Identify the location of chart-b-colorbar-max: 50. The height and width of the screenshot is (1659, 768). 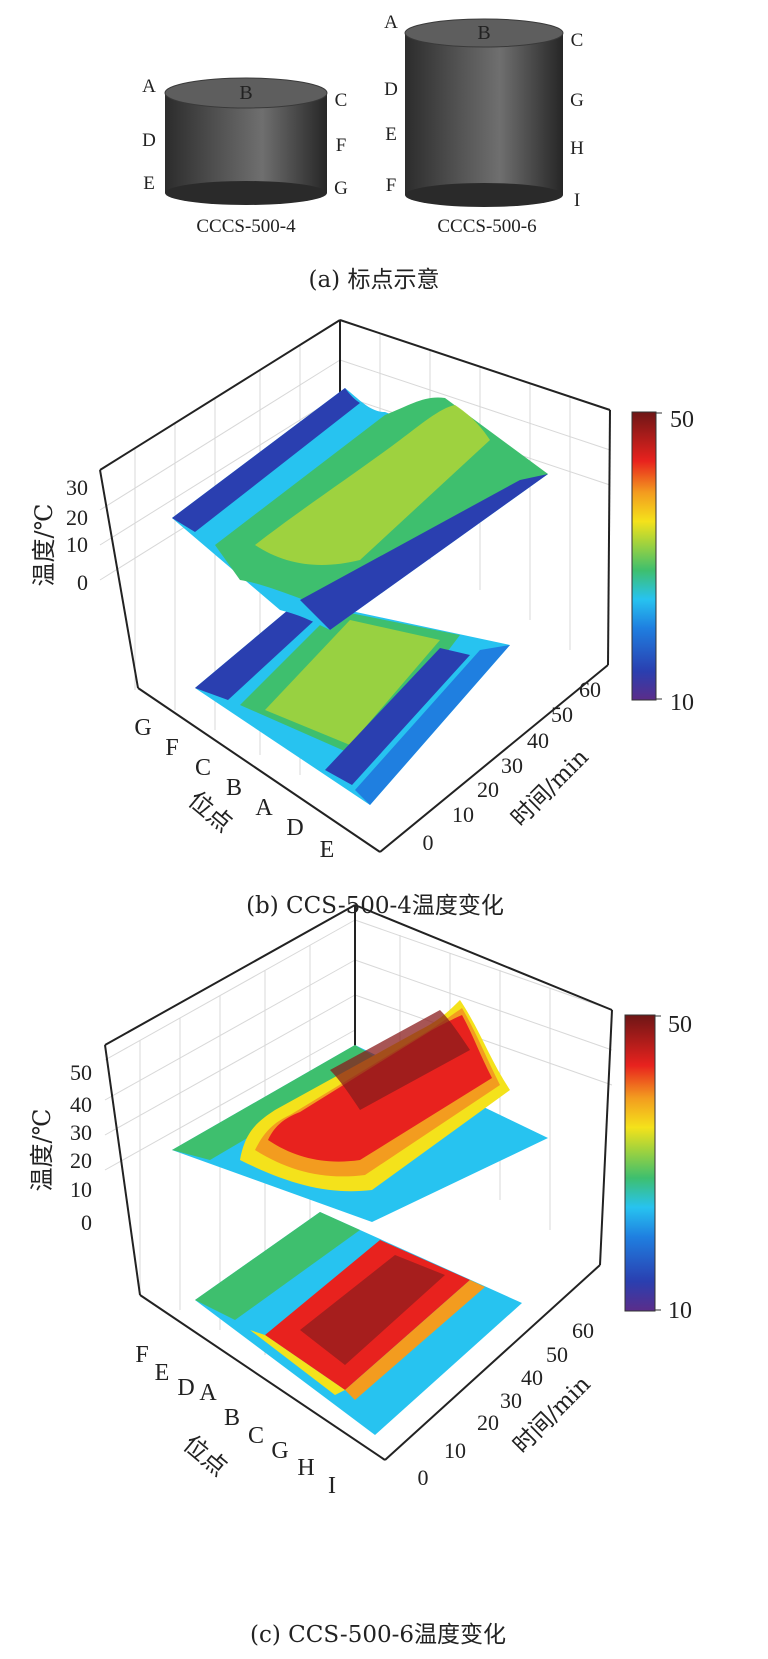
(682, 420).